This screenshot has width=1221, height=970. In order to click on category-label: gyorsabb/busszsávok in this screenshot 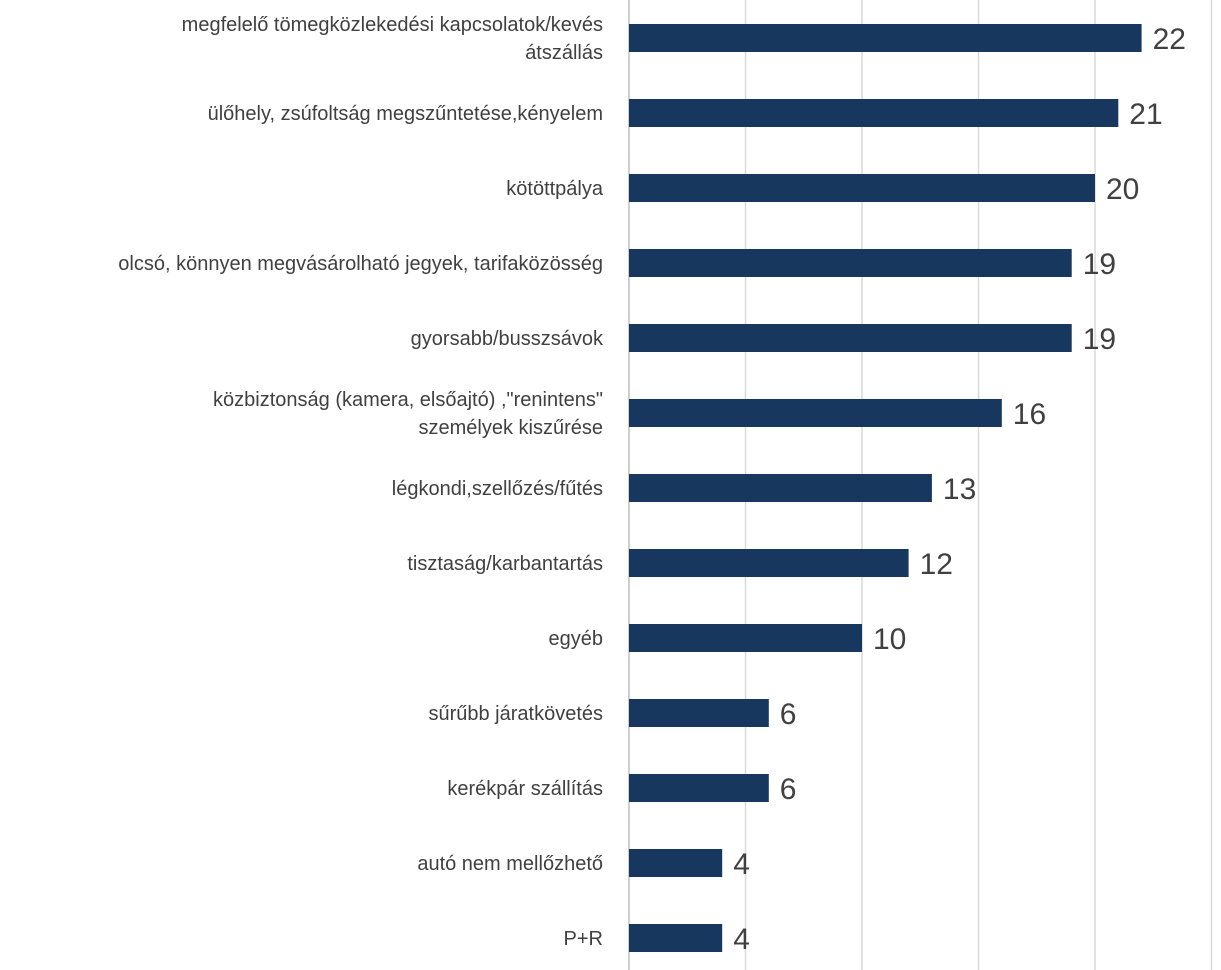, I will do `click(507, 339)`.